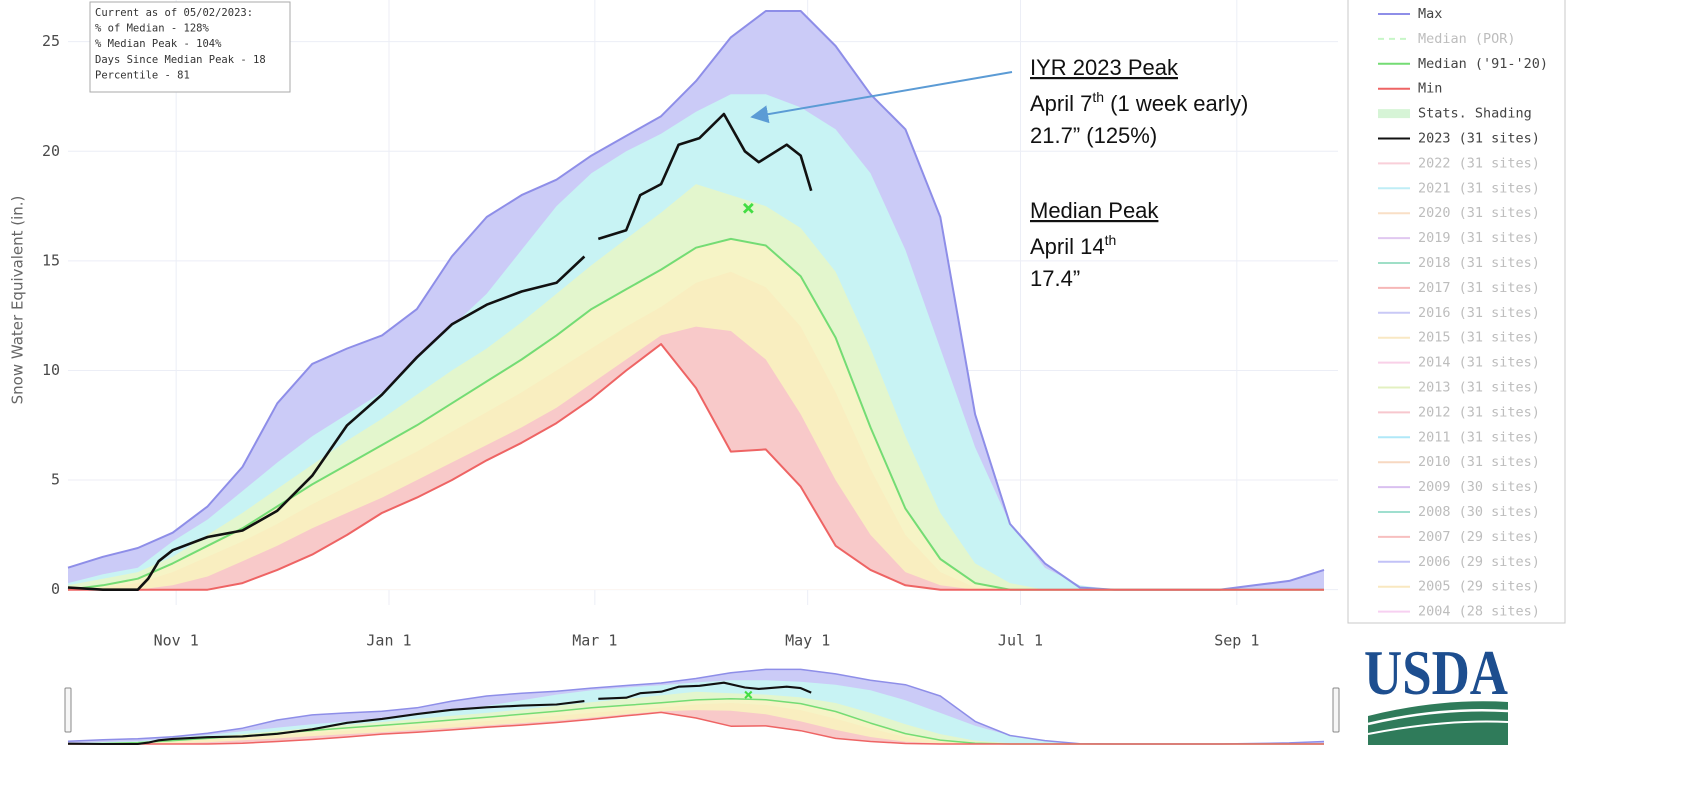 Image resolution: width=1694 pixels, height=804 pixels. Describe the element at coordinates (1479, 512) in the screenshot. I see `legend-label: 2008 (30 sites)` at that location.